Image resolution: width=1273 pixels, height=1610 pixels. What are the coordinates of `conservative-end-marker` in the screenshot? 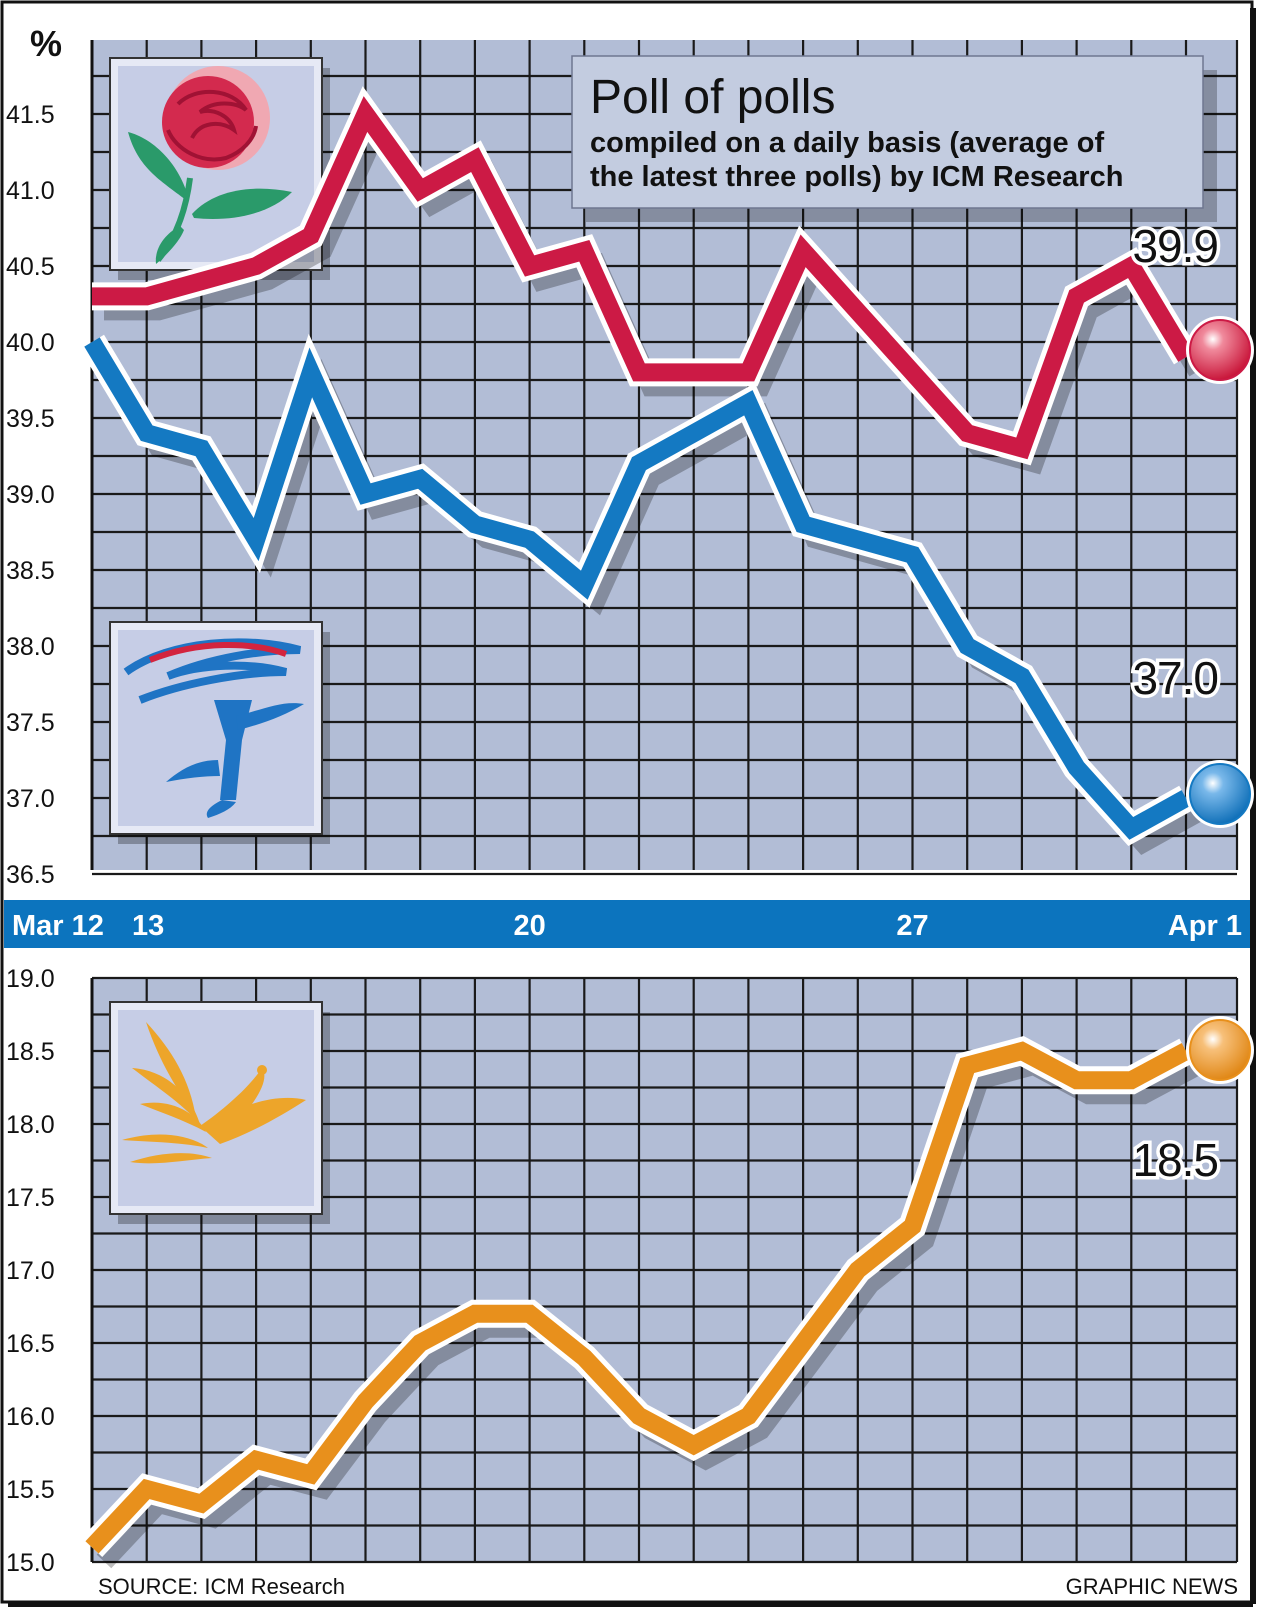 It's located at (1220, 794).